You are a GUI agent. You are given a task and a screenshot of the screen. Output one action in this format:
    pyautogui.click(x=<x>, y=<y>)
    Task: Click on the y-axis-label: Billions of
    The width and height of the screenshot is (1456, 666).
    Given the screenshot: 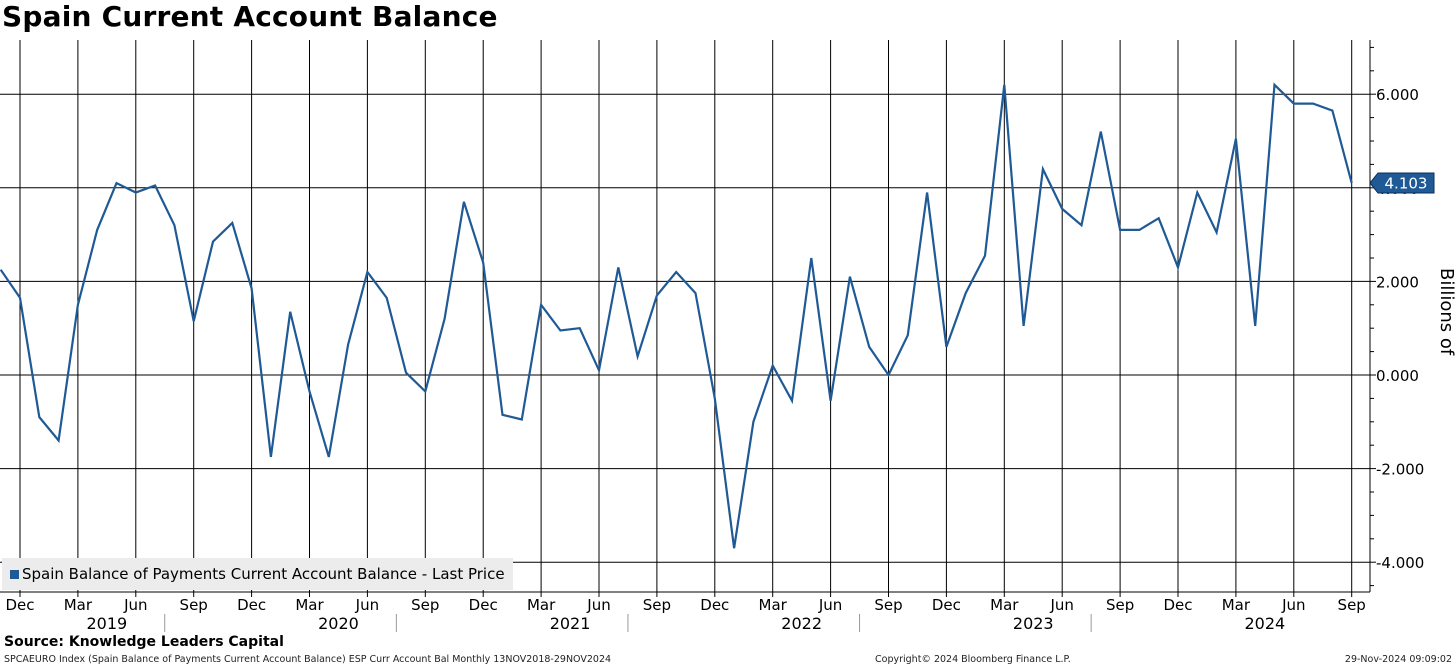 What is the action you would take?
    pyautogui.click(x=1446, y=312)
    